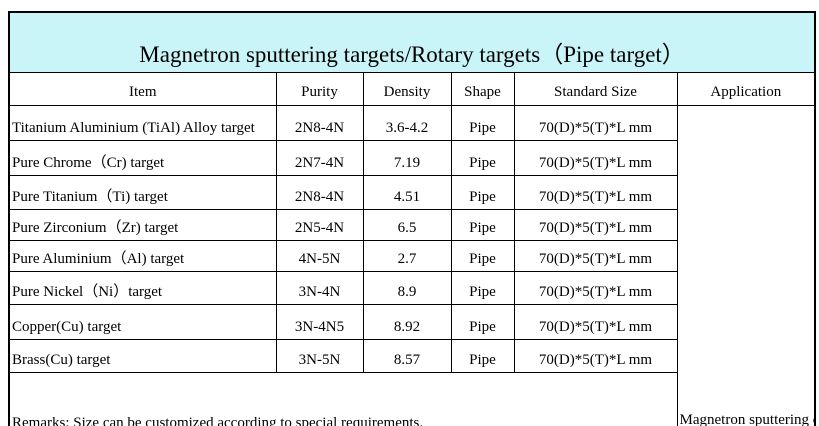 This screenshot has width=819, height=426. I want to click on density-cell: 7.19, so click(407, 158).